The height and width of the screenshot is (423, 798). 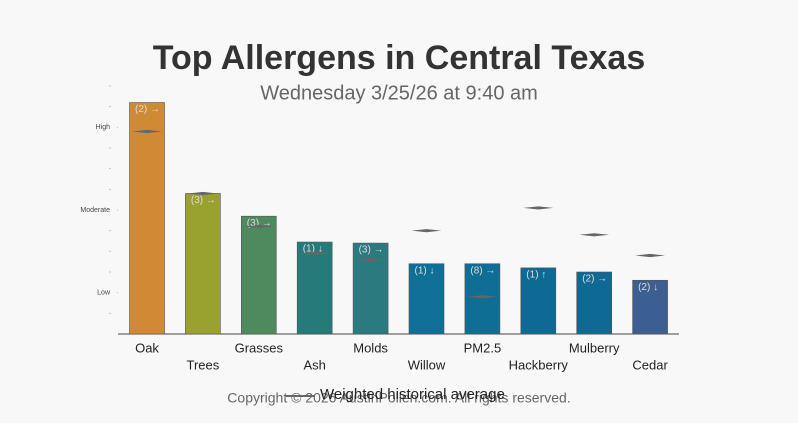 What do you see at coordinates (104, 293) in the screenshot?
I see `y-tick-label: Low` at bounding box center [104, 293].